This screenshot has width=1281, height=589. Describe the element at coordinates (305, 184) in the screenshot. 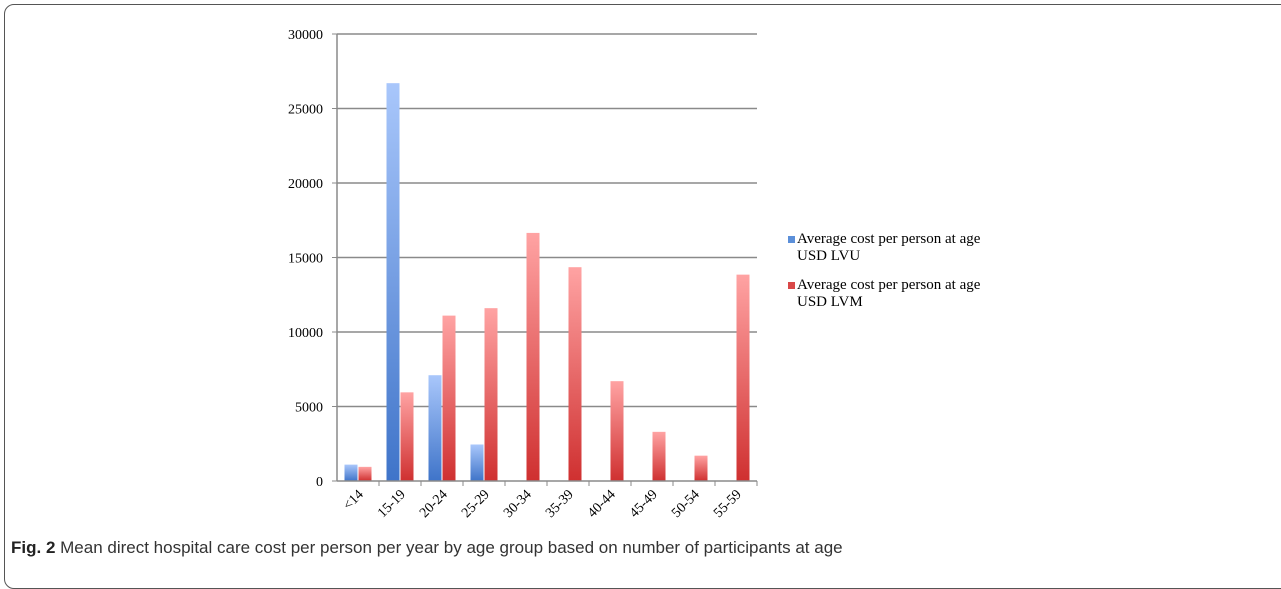

I see `y-tick-label: 20000` at that location.